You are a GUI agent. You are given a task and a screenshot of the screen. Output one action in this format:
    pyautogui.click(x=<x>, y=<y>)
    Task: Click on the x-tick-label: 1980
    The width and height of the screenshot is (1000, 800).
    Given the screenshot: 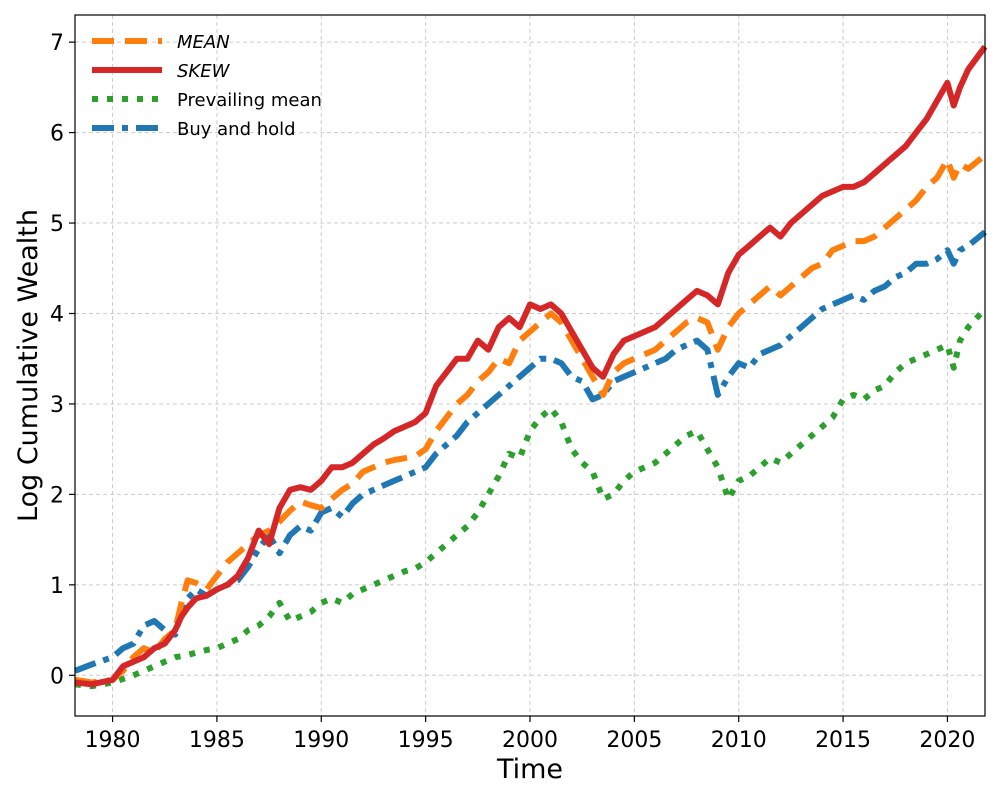 What is the action you would take?
    pyautogui.click(x=113, y=740)
    